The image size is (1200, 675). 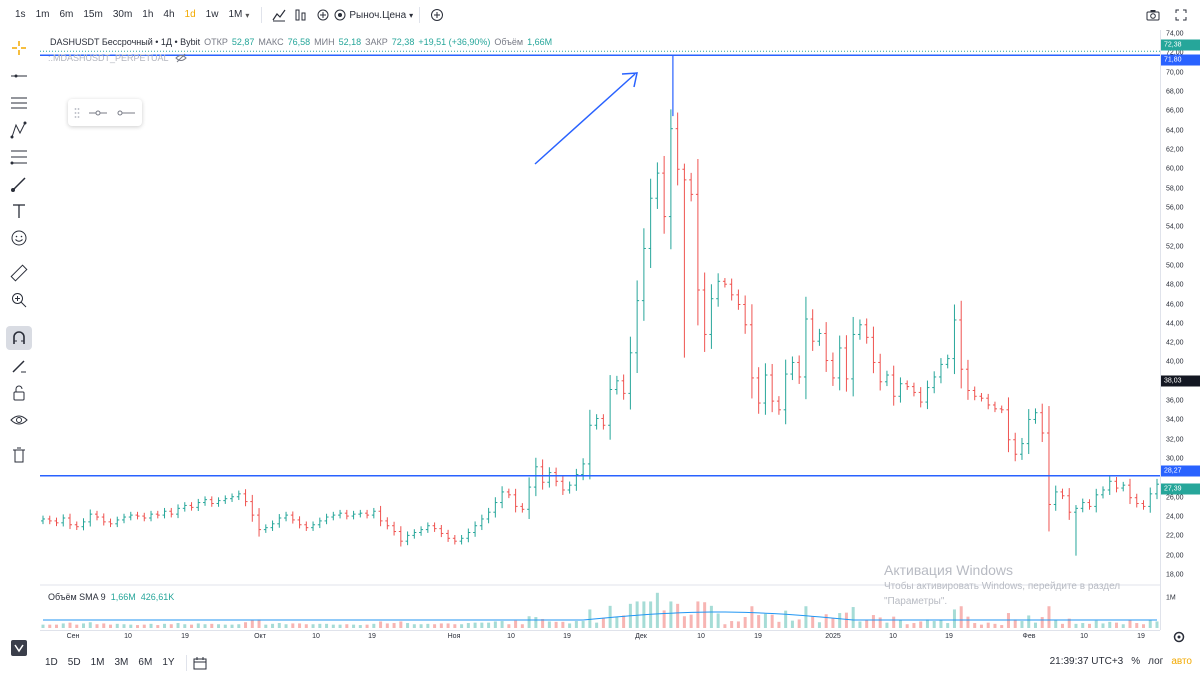 What do you see at coordinates (125, 42) in the screenshot?
I see `symbol-title: DASHUSDT Бессрочный • 1Д • Bybit` at bounding box center [125, 42].